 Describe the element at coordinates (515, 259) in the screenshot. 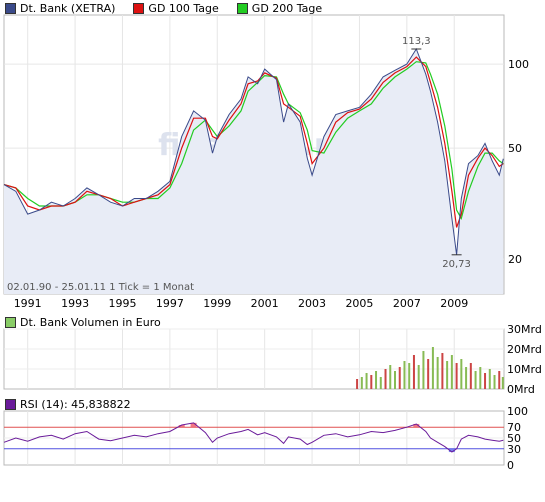

I see `y-tick-label: 20` at that location.